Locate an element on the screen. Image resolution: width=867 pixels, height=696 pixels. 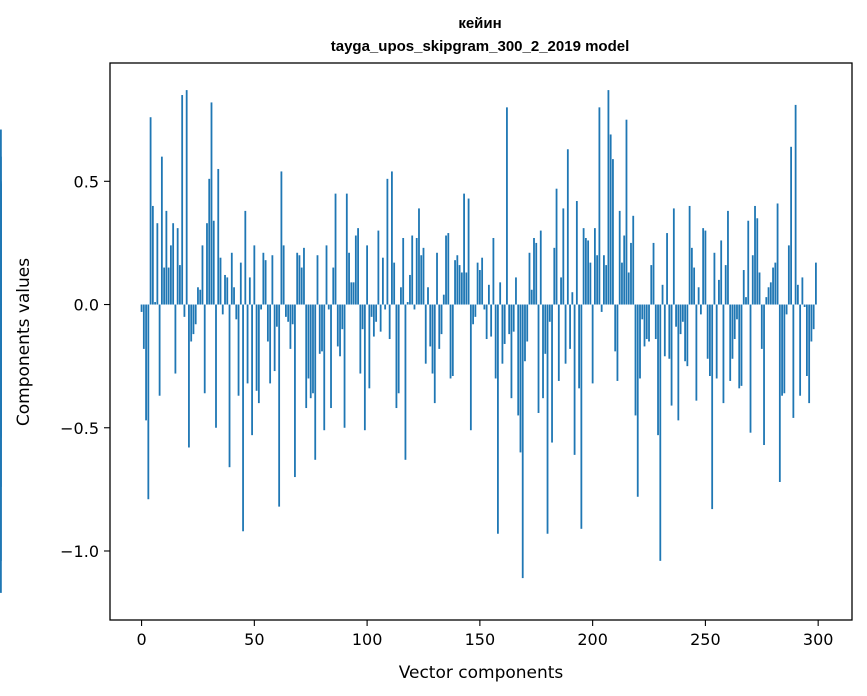
x-tick-label: 100 is located at coordinates (367, 639).